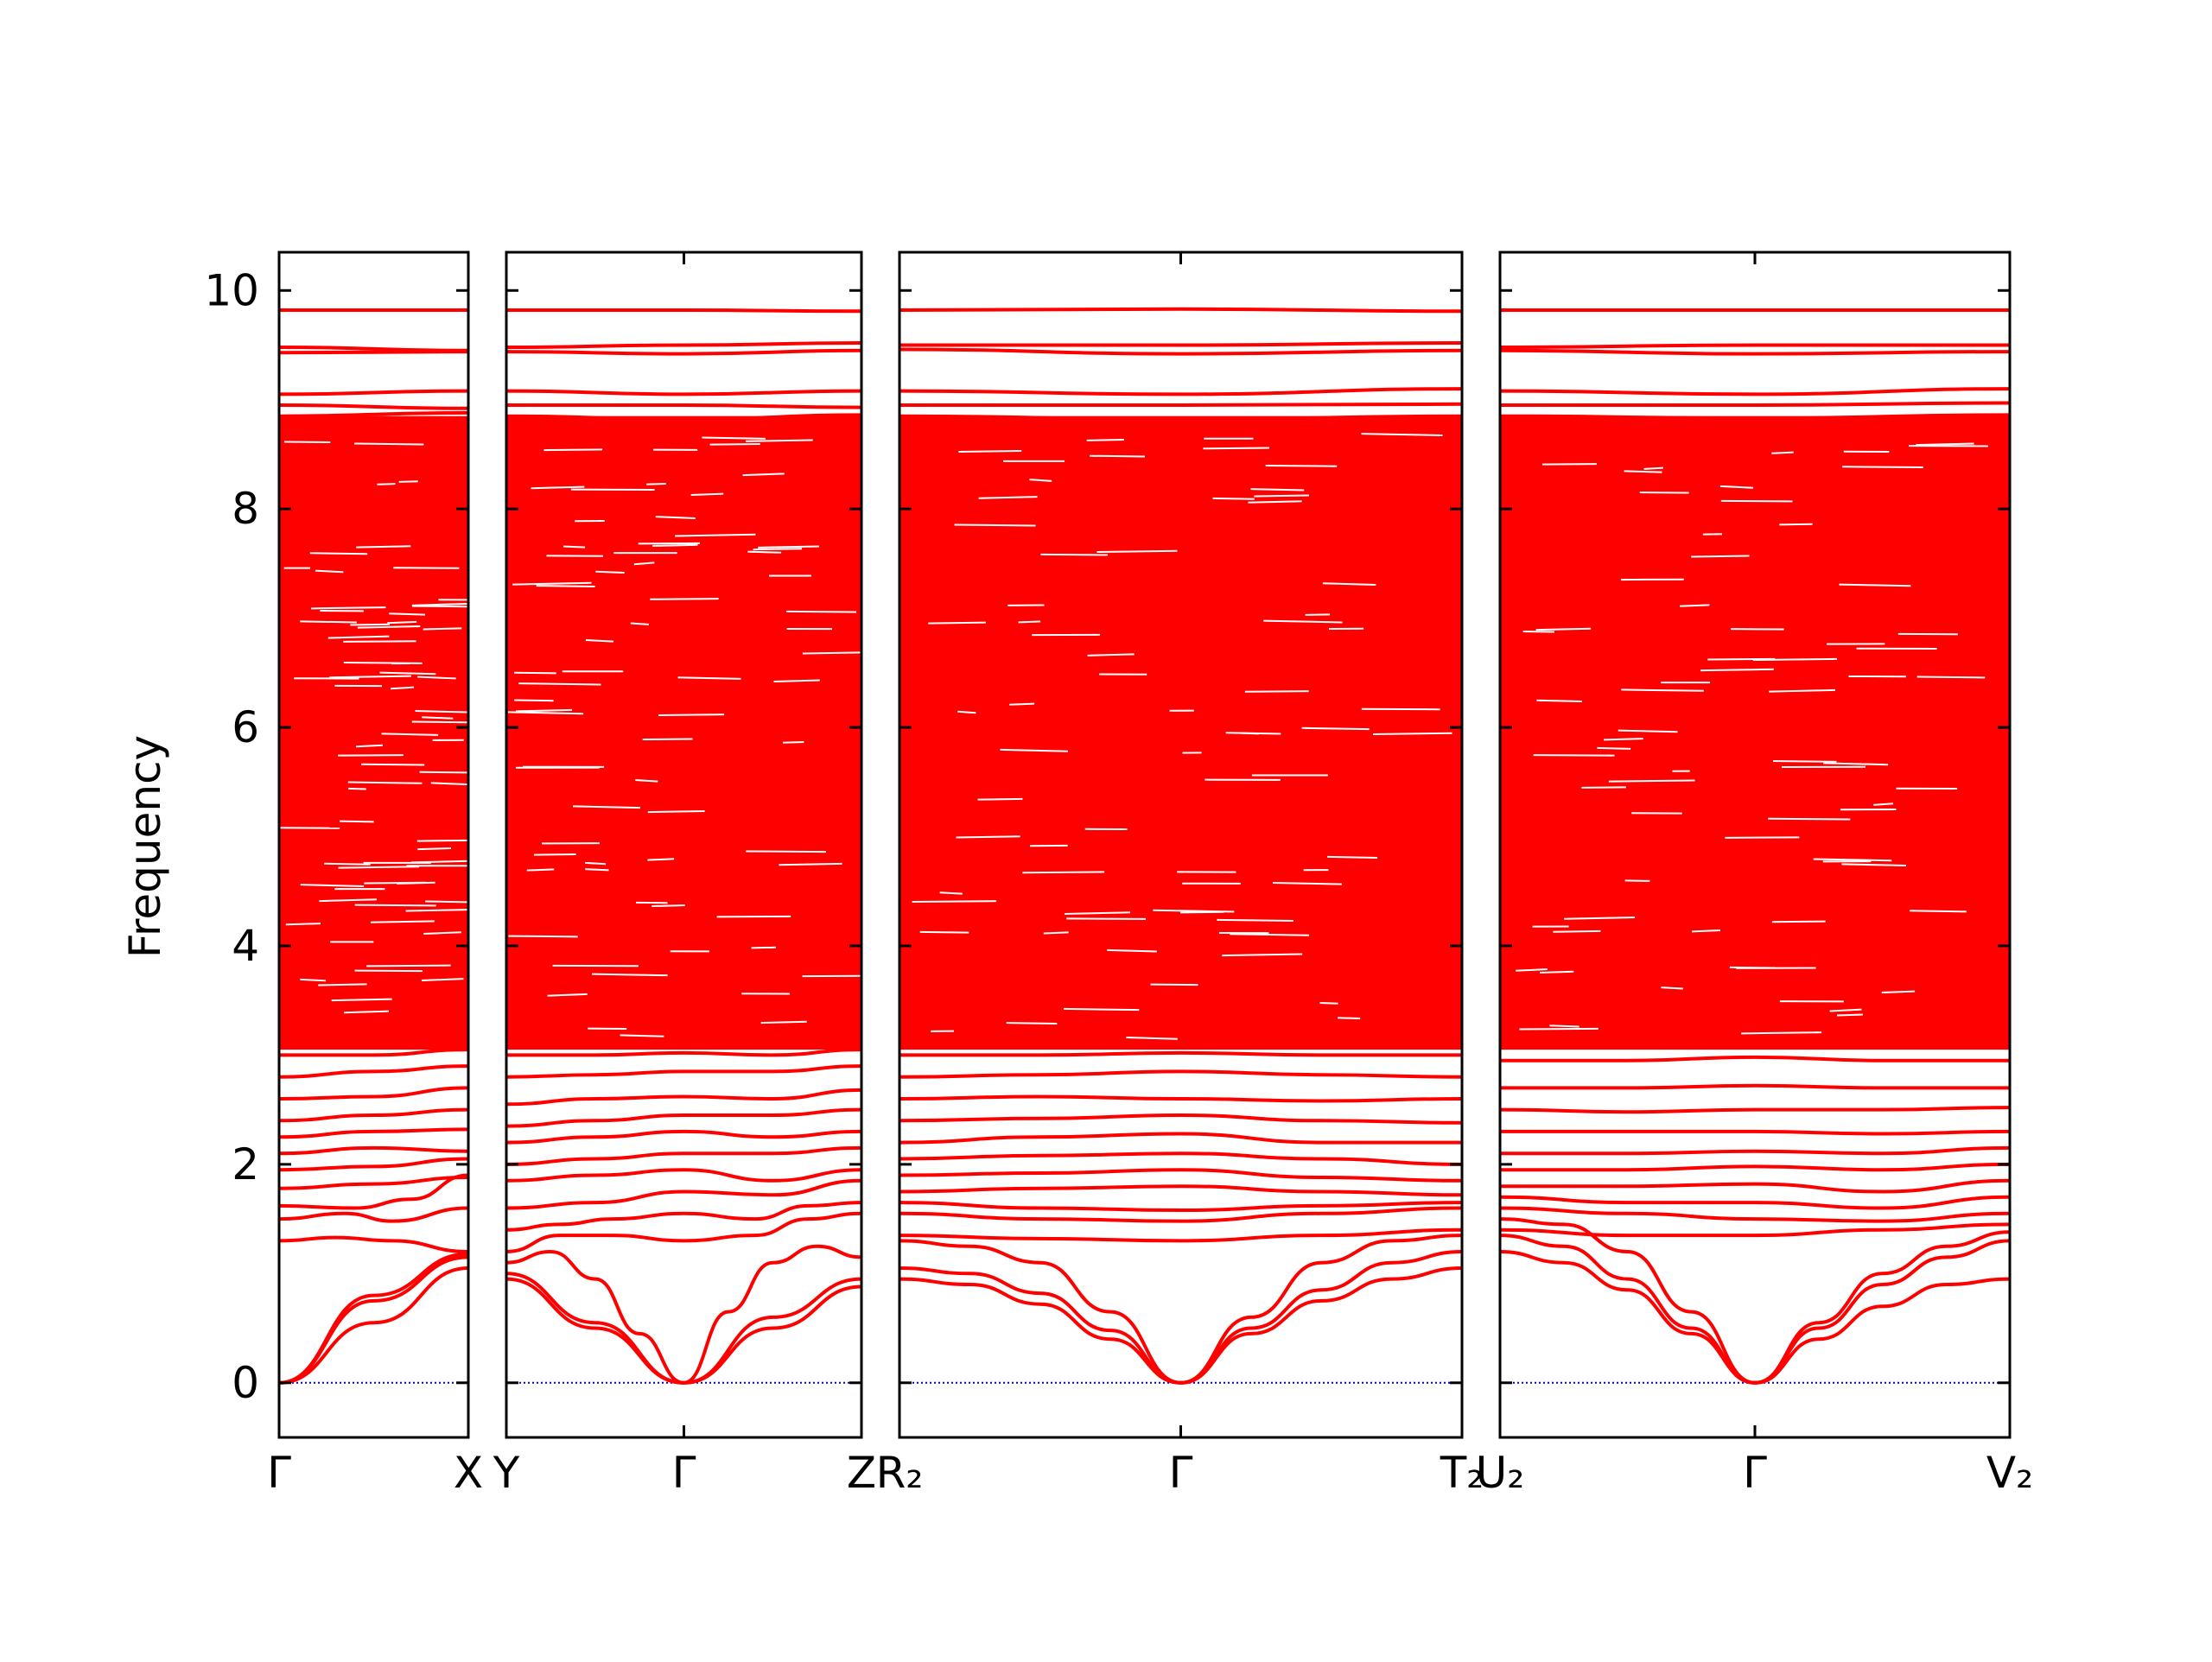 This screenshot has height=1662, width=2212. What do you see at coordinates (1500, 1473) in the screenshot?
I see `x-tick-label: U₂` at bounding box center [1500, 1473].